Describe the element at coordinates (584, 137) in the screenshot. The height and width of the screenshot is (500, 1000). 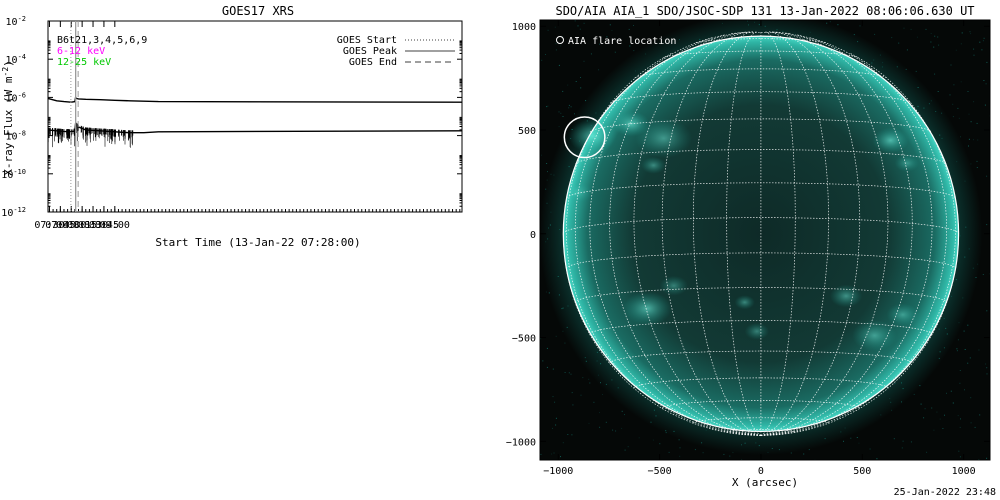
I see `aia-flare-location-marker` at that location.